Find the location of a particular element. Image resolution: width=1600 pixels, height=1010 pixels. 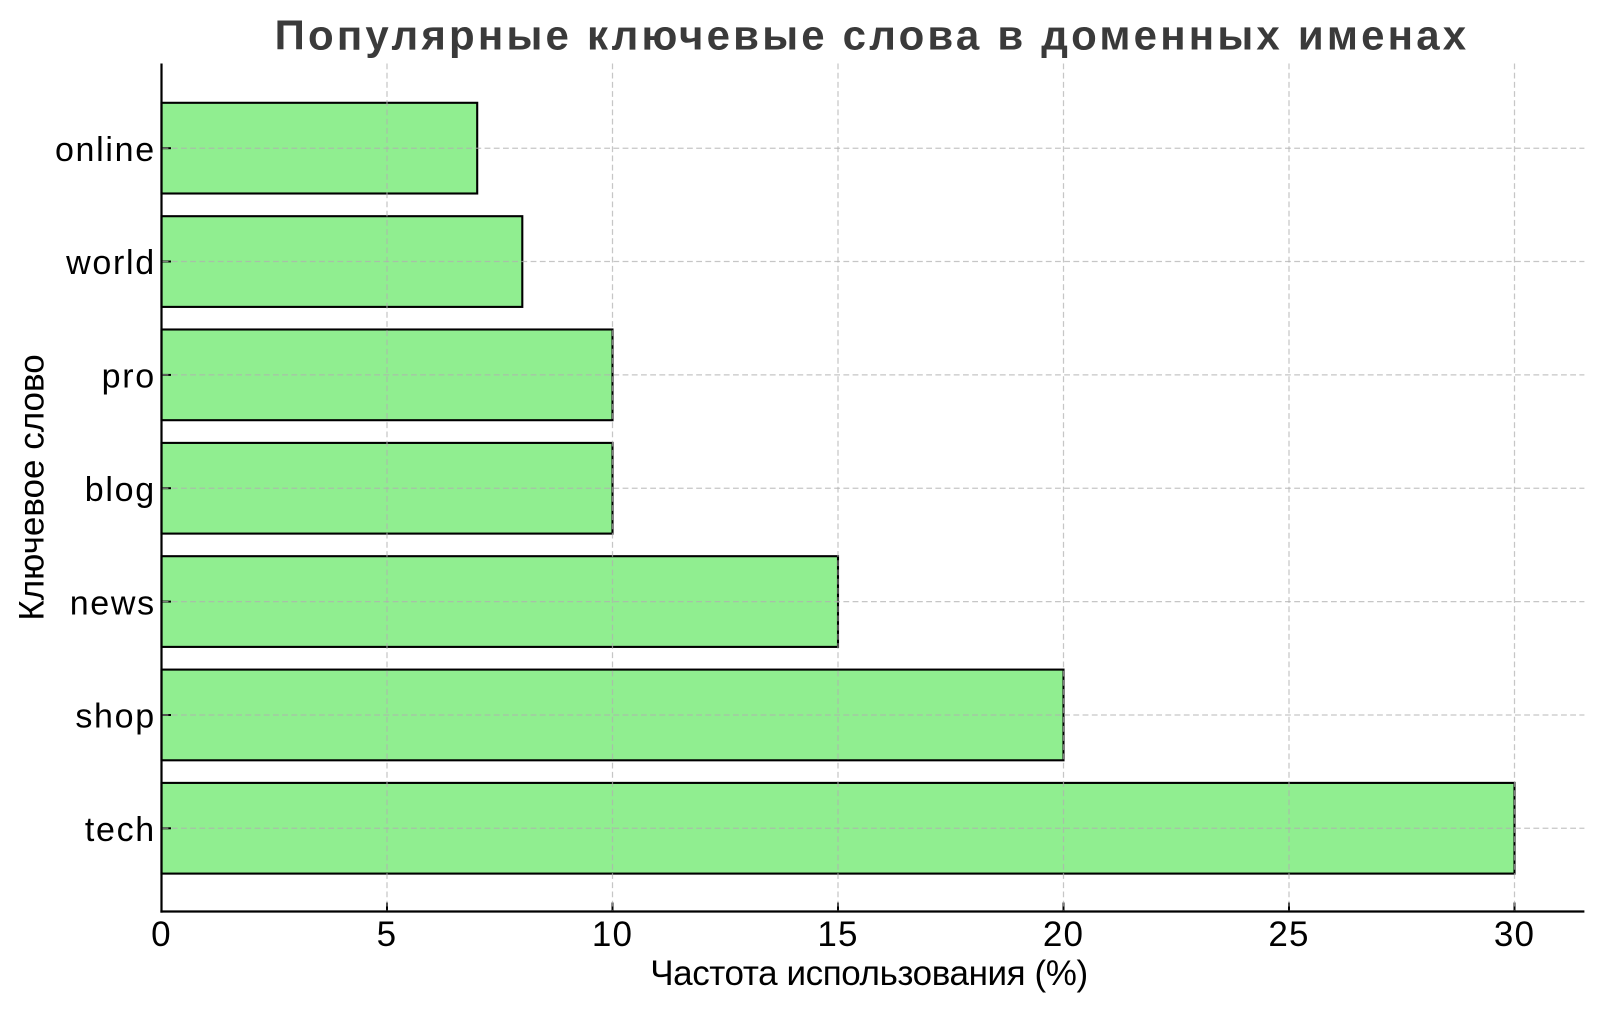

svg-text: 25 is located at coordinates (1288, 934).